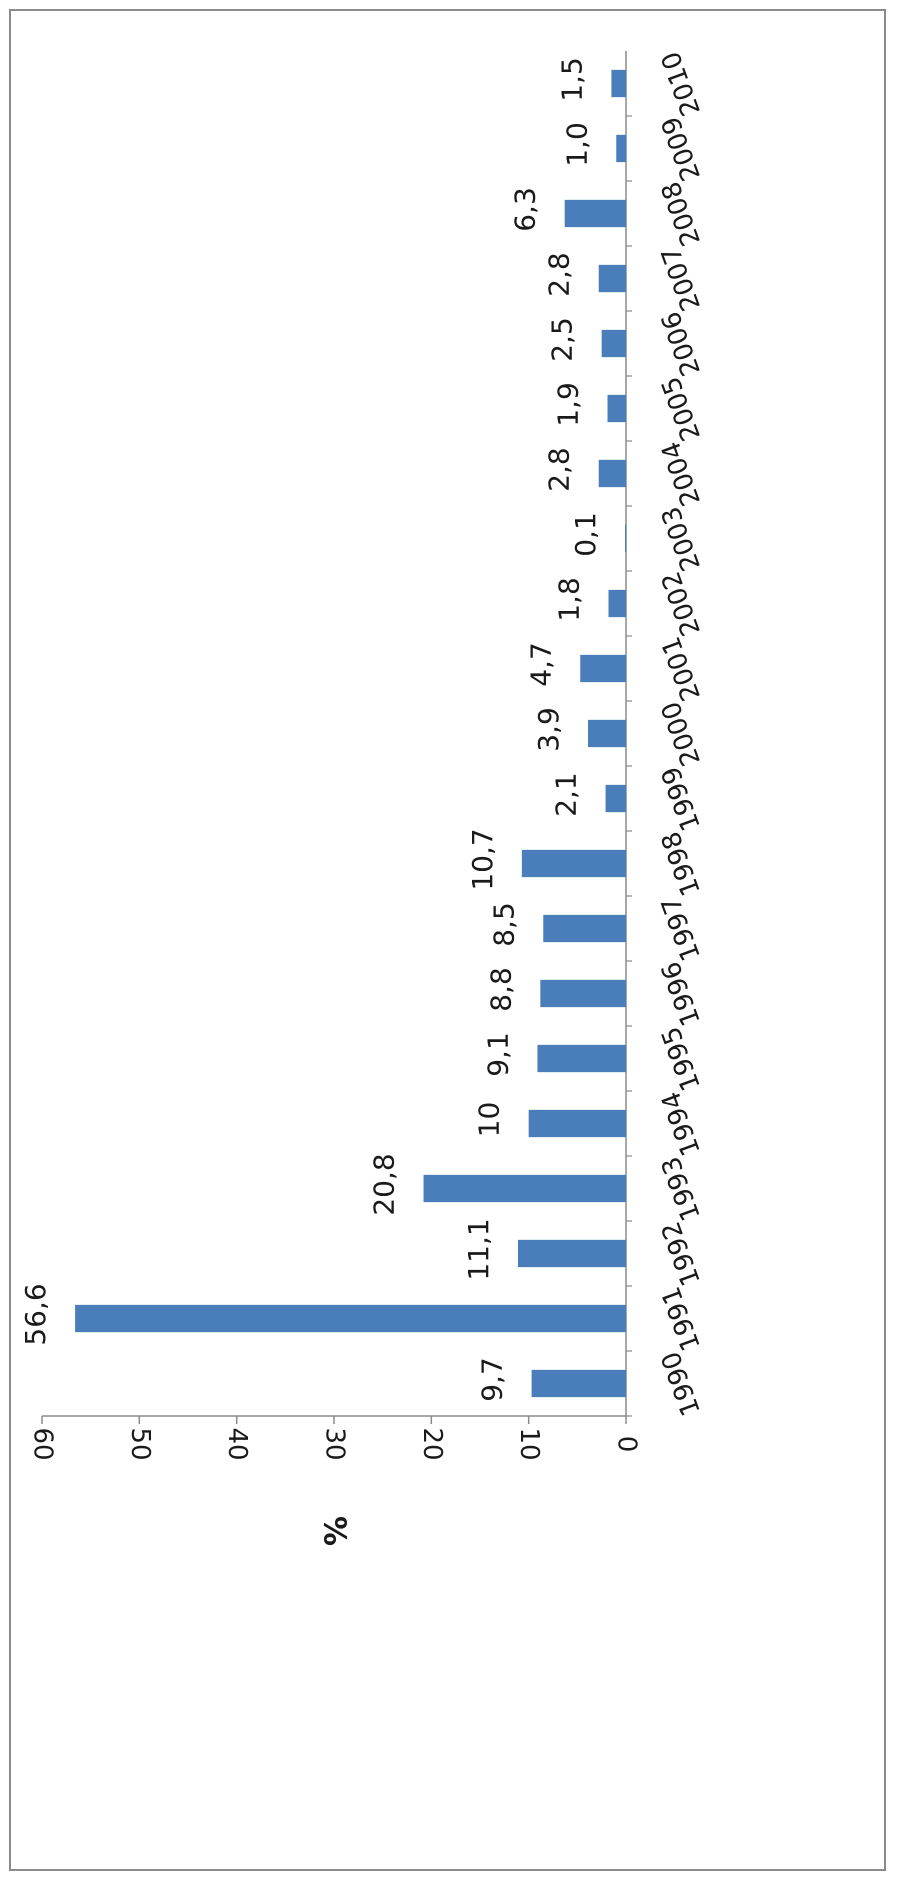 The height and width of the screenshot is (1881, 897). What do you see at coordinates (681, 798) in the screenshot?
I see `category-tick-label: 1999` at bounding box center [681, 798].